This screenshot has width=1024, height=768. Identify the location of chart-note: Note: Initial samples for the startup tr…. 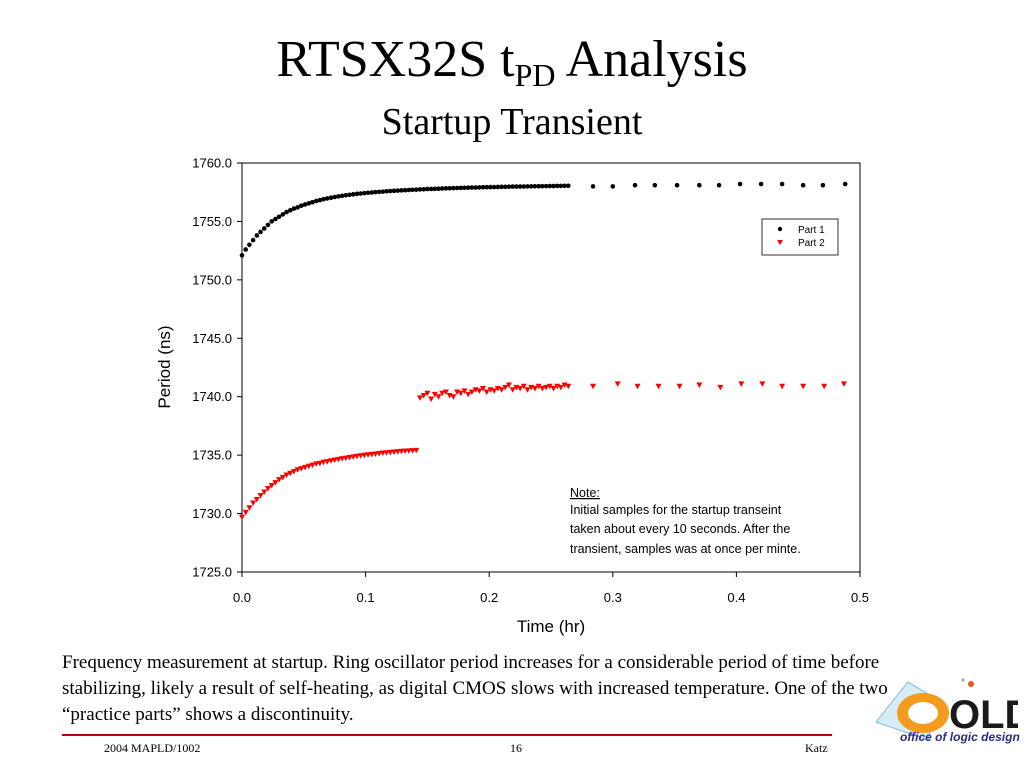
(685, 521).